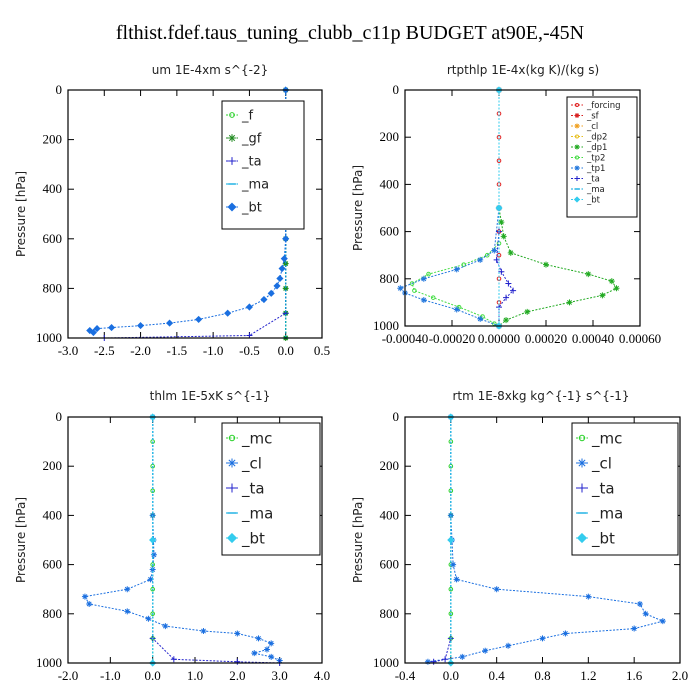 The image size is (700, 700). I want to click on chart-title: um 1E-4xm s^{-2}, so click(210, 70).